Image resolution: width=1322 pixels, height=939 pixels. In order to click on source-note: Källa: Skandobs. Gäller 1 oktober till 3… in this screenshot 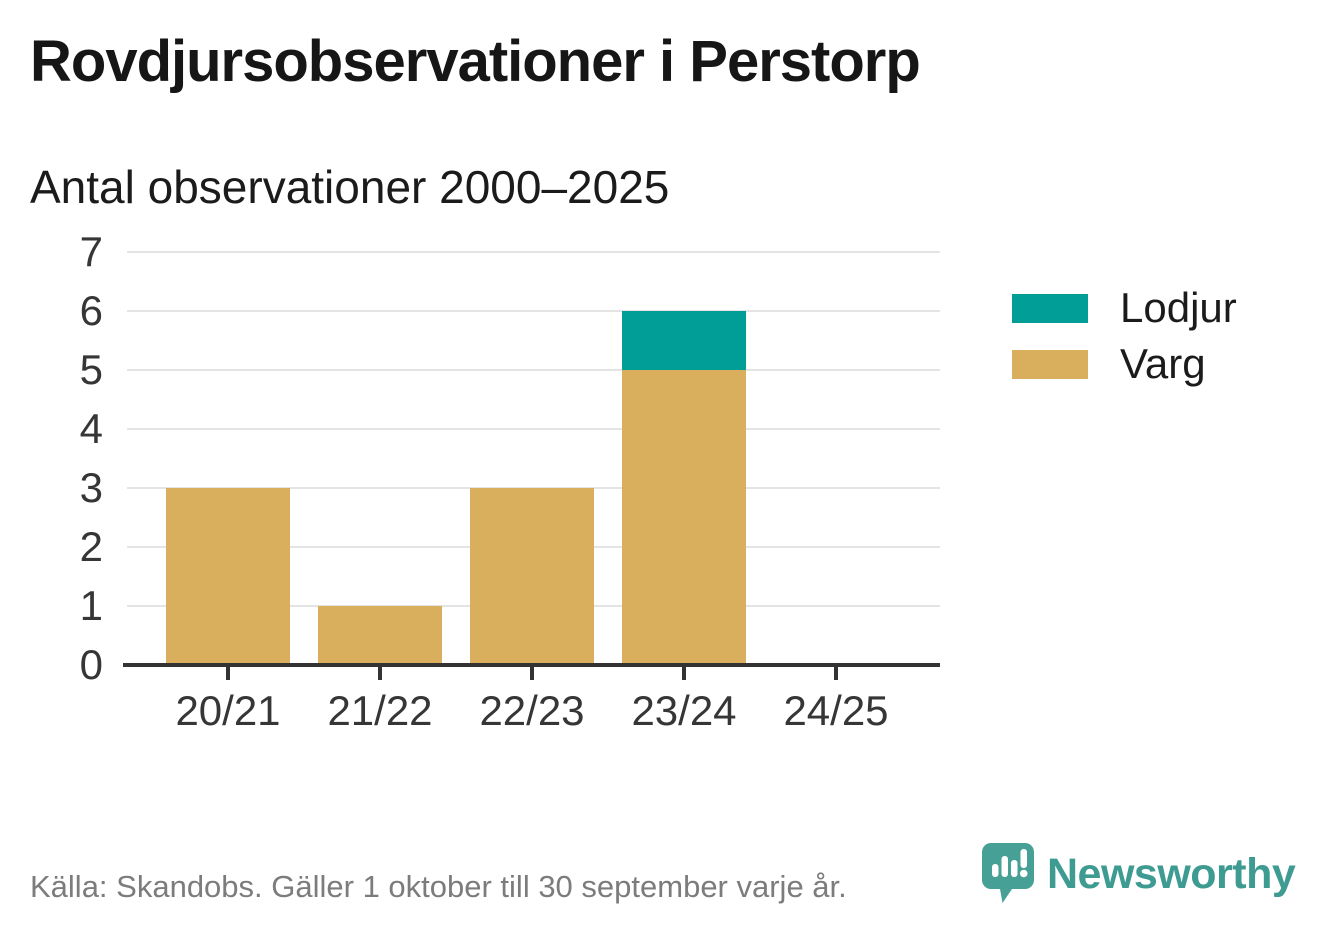, I will do `click(438, 886)`.